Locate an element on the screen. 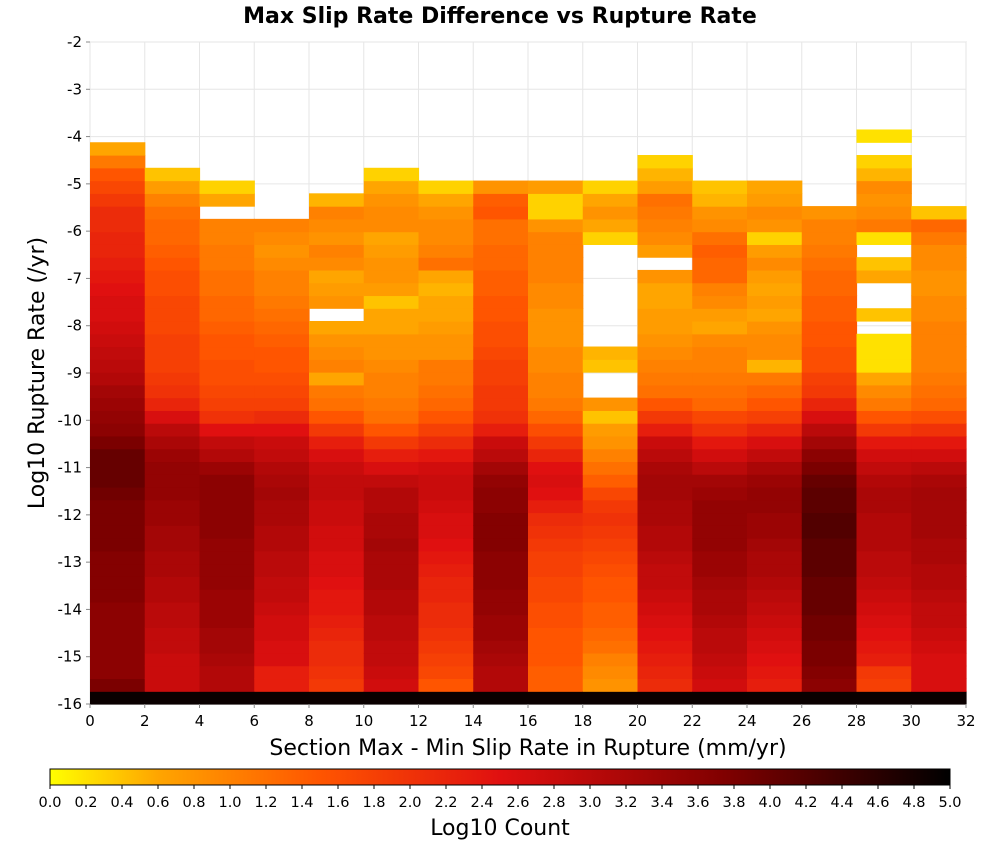  x-tick-label: 30 is located at coordinates (911, 721).